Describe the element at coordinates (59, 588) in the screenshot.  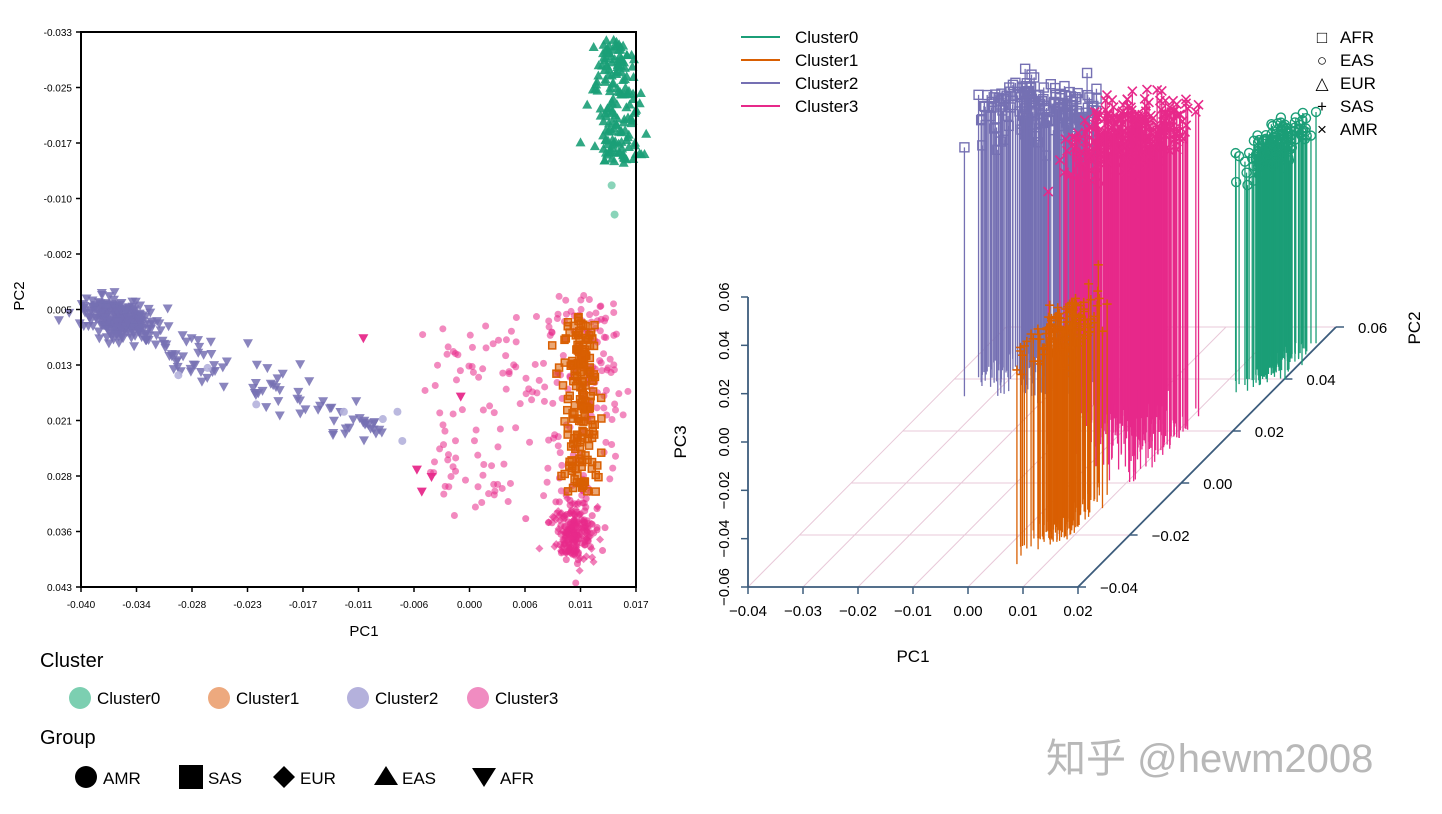
I see `left-y-tick-label: 0.043` at that location.